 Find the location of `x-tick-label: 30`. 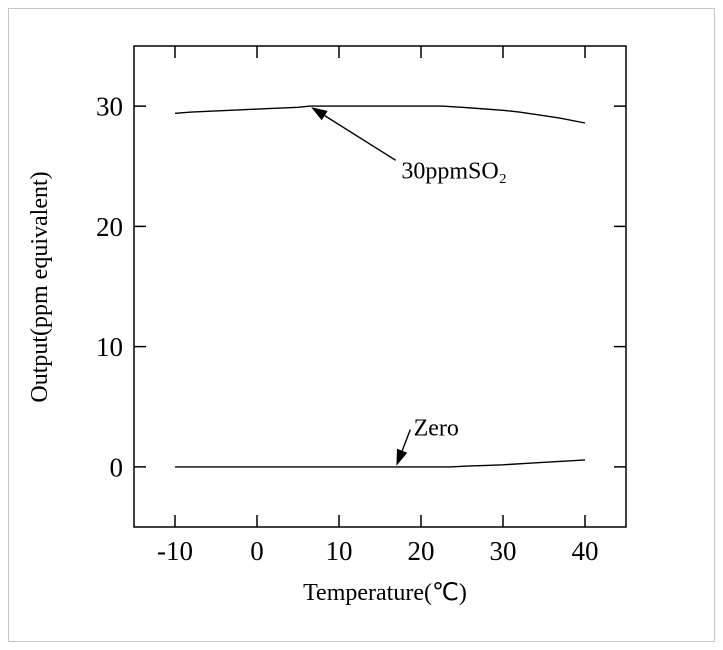

x-tick-label: 30 is located at coordinates (503, 551).